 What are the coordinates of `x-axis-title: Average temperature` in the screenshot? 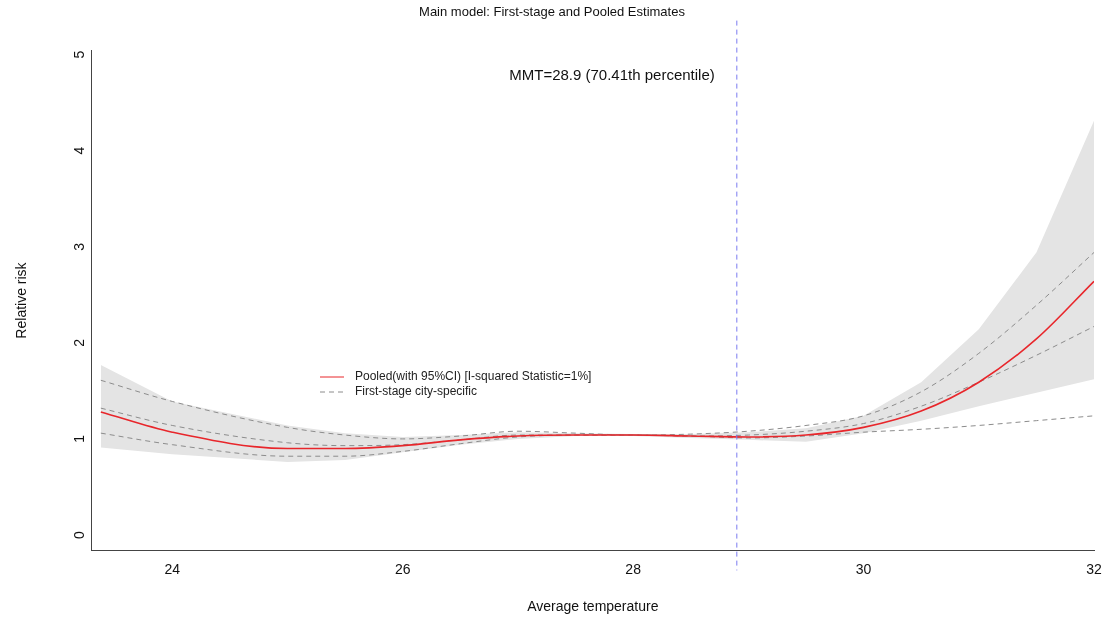 It's located at (593, 606).